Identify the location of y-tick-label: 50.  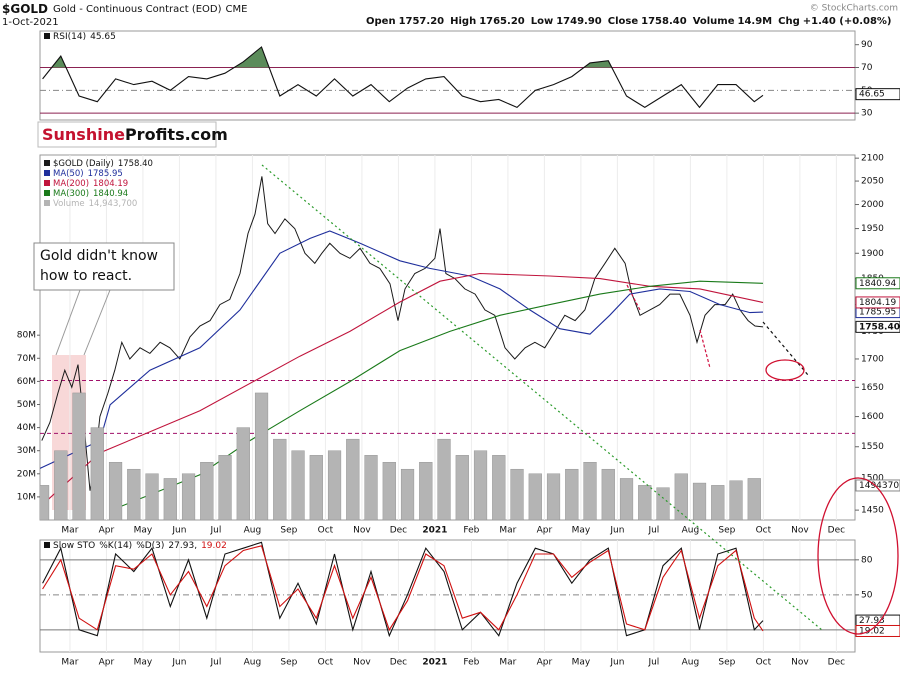
(867, 595).